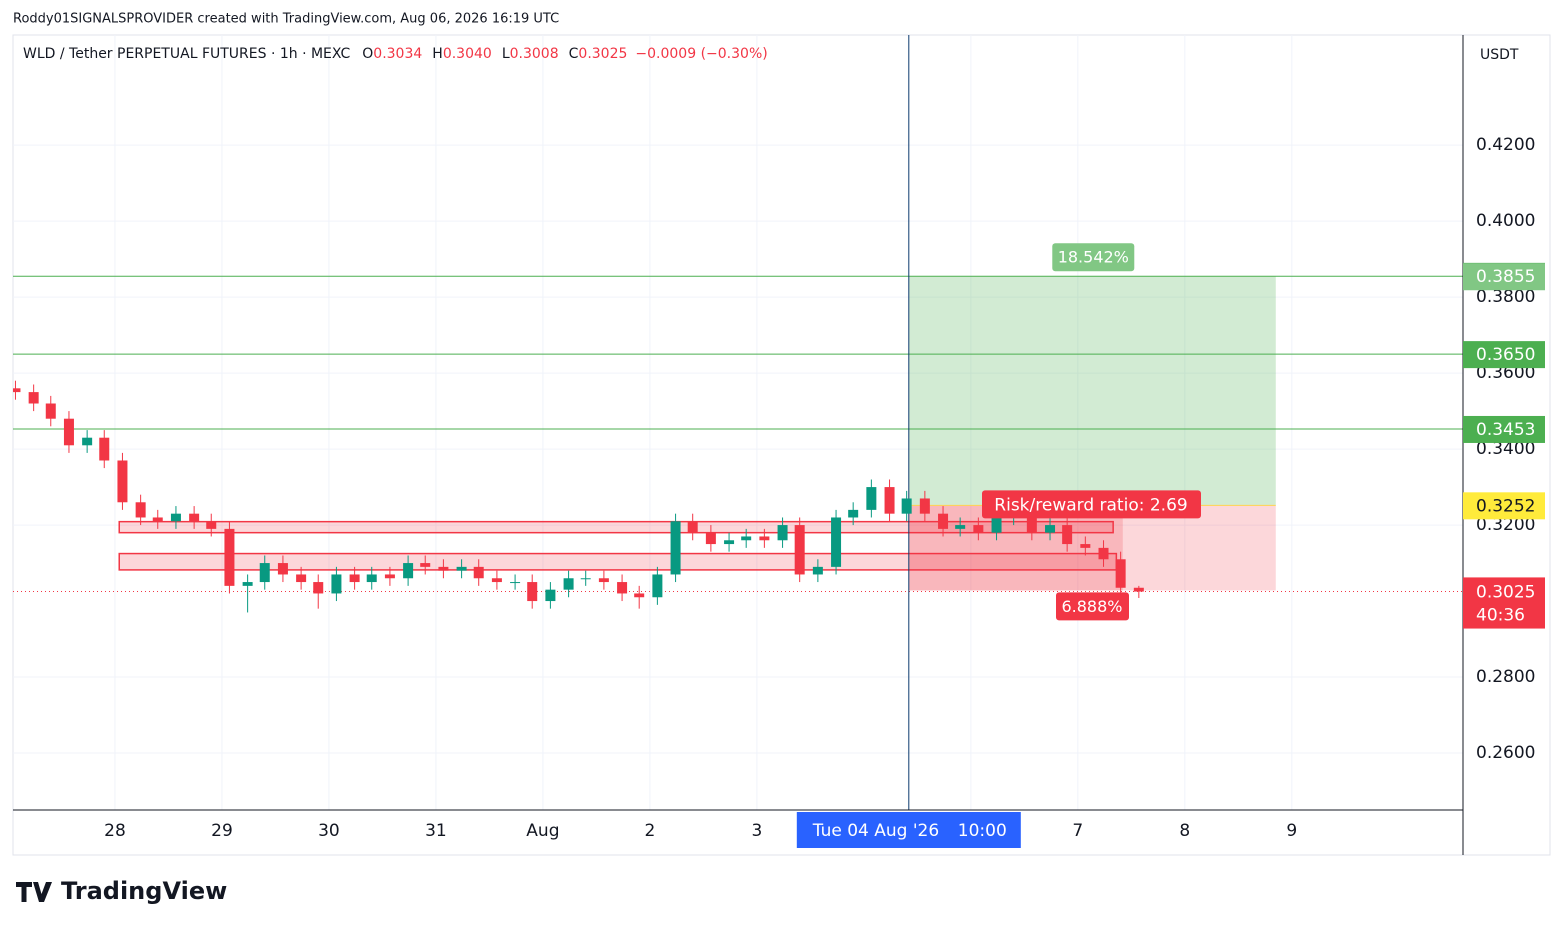 Image resolution: width=1563 pixels, height=934 pixels. I want to click on stop-label-bg, so click(1092, 606).